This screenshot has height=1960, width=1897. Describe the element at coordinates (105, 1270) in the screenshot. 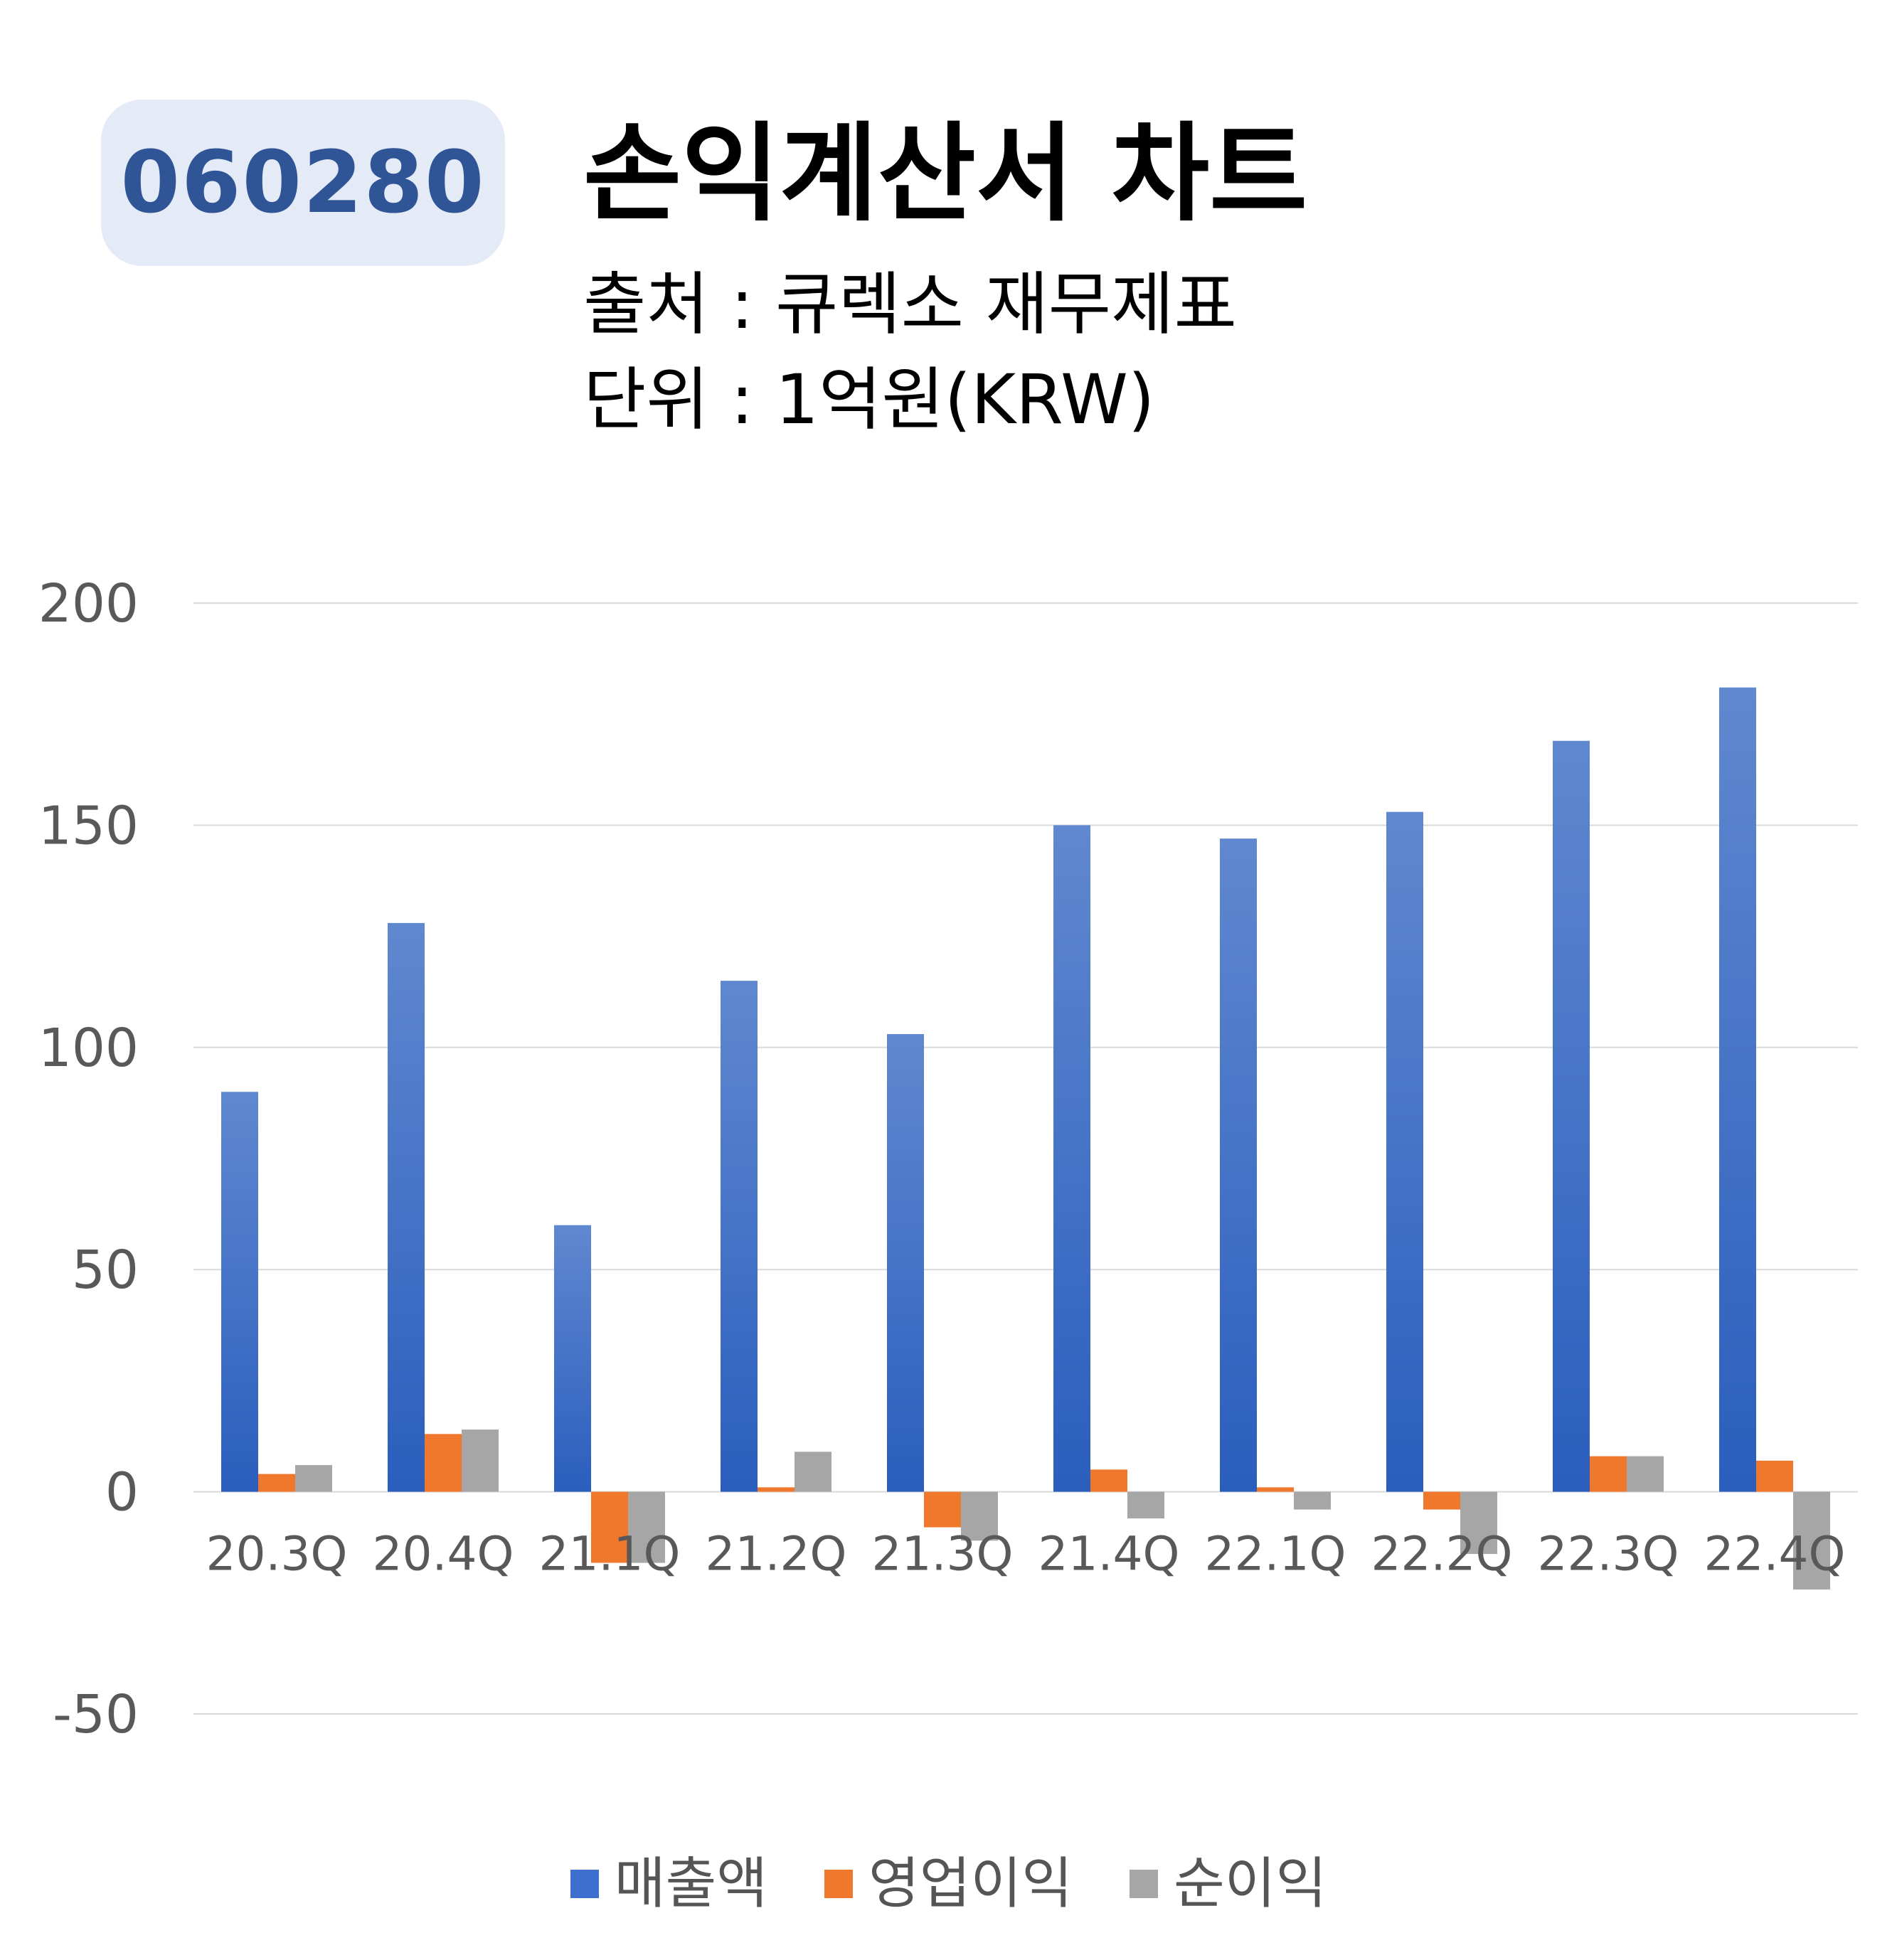

I see `y-tick-label: 50` at that location.